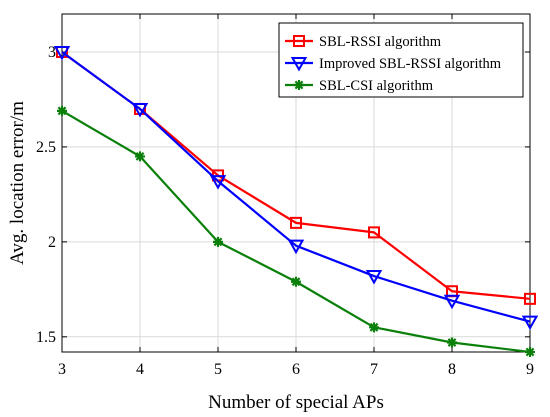  What do you see at coordinates (46, 337) in the screenshot?
I see `y-tick-label: 1.5` at bounding box center [46, 337].